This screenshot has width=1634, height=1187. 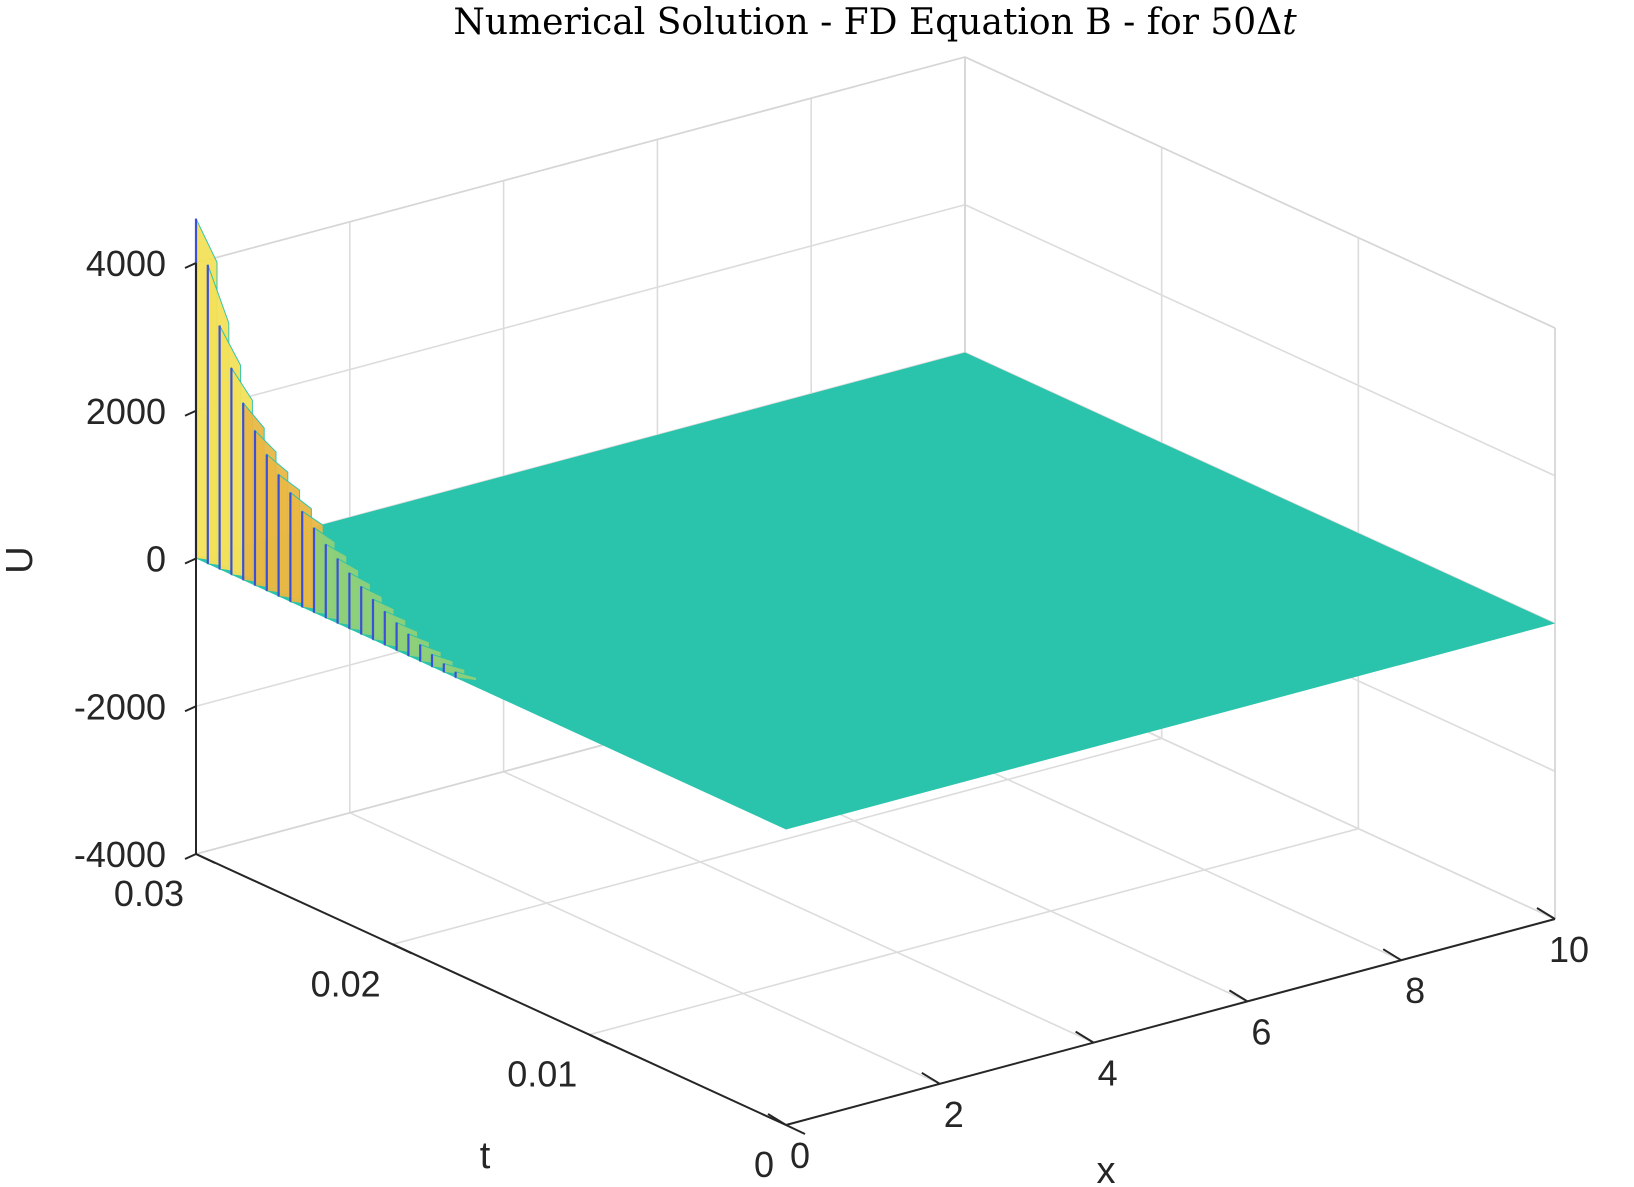 I want to click on t-tick-label: 0.03, so click(x=149, y=893).